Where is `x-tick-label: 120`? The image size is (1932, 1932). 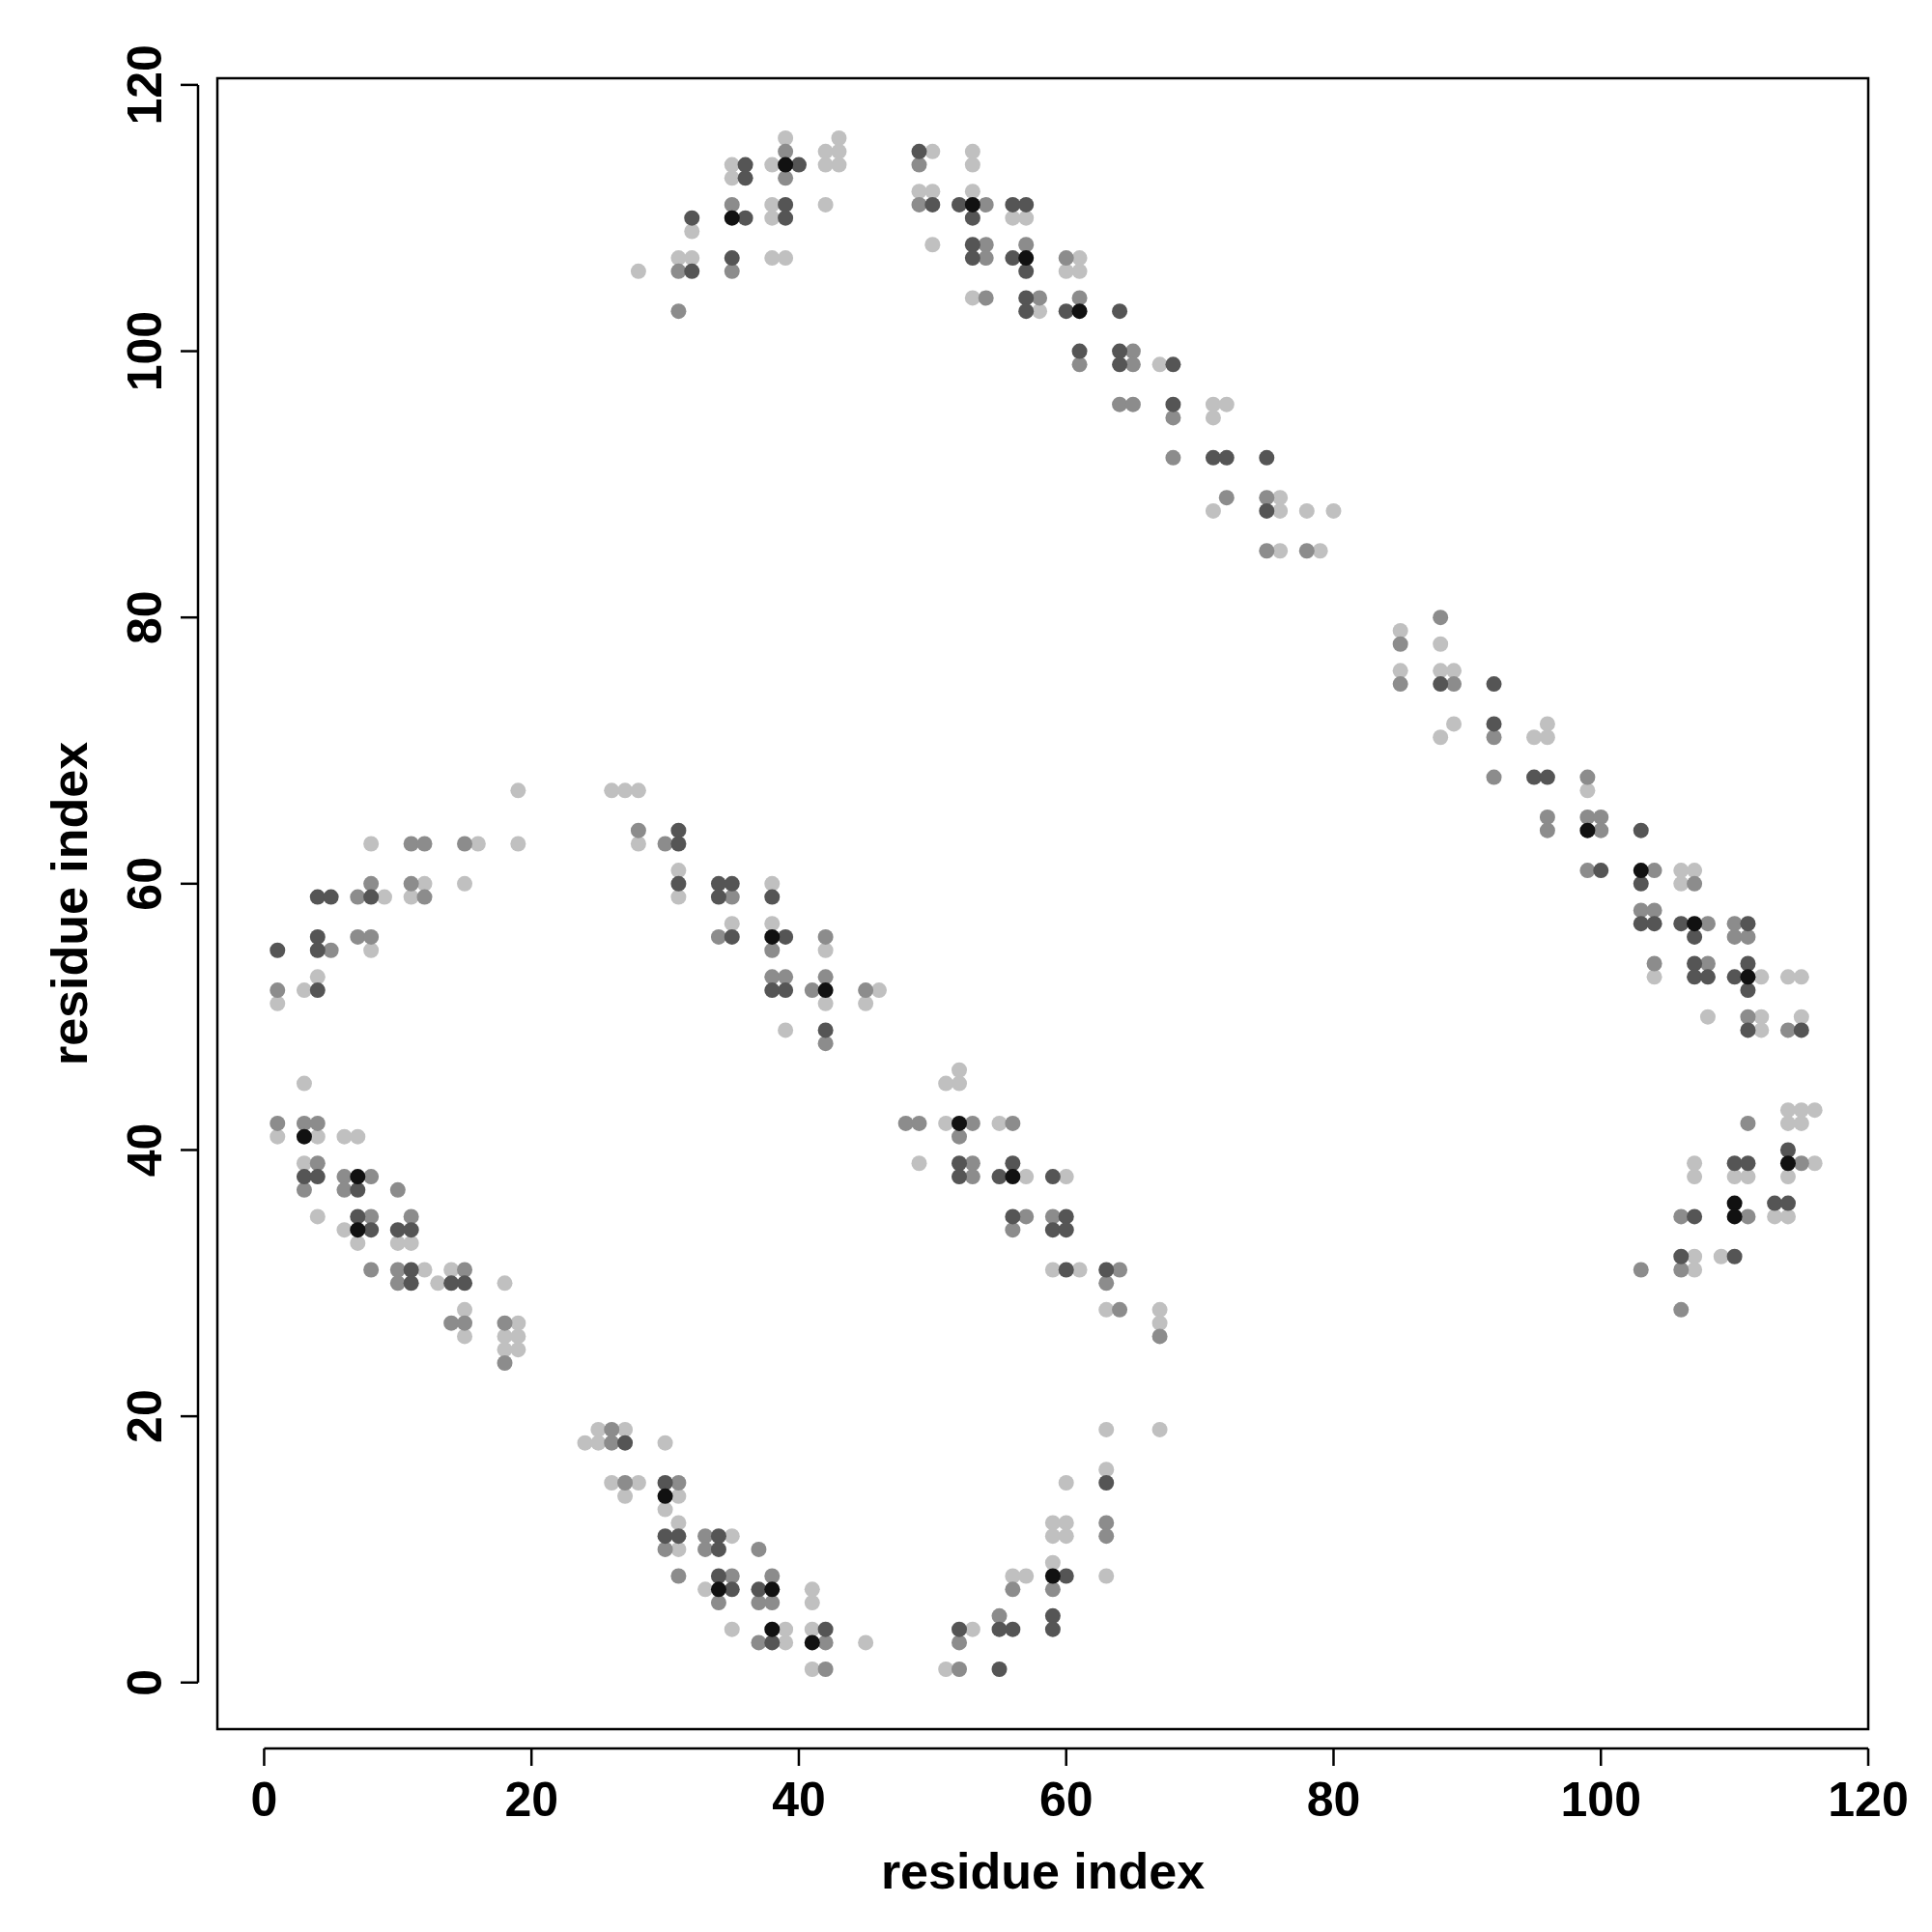 x-tick-label: 120 is located at coordinates (1868, 1800).